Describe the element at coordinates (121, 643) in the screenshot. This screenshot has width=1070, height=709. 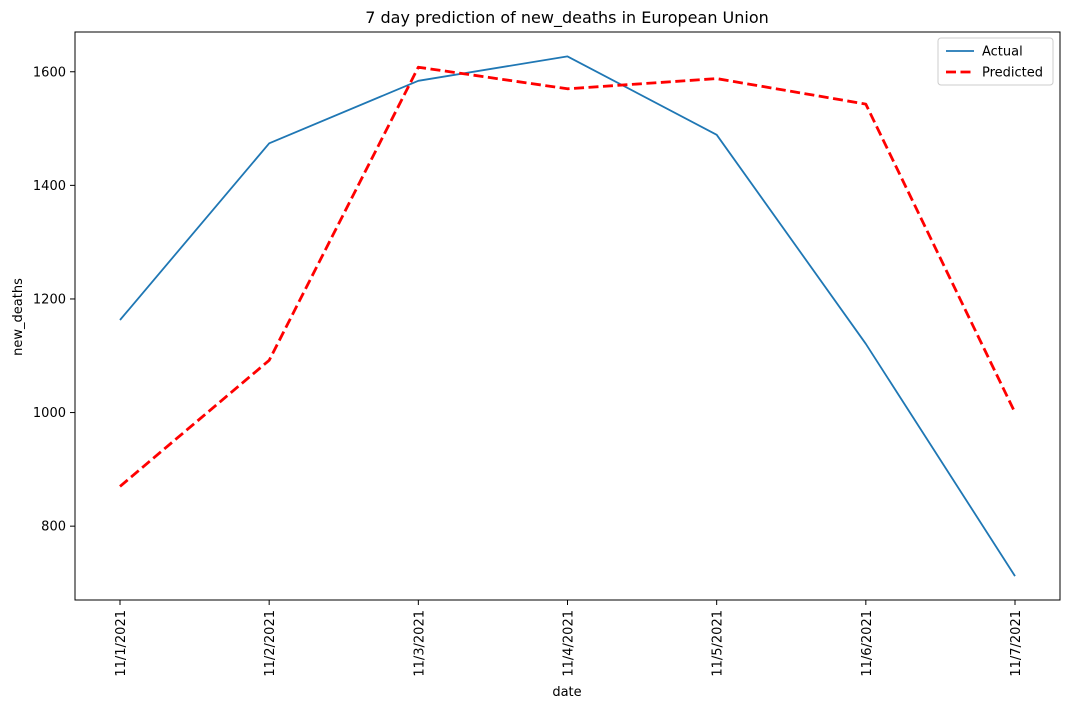
I see `x-tick-label: 11/1/2021` at that location.